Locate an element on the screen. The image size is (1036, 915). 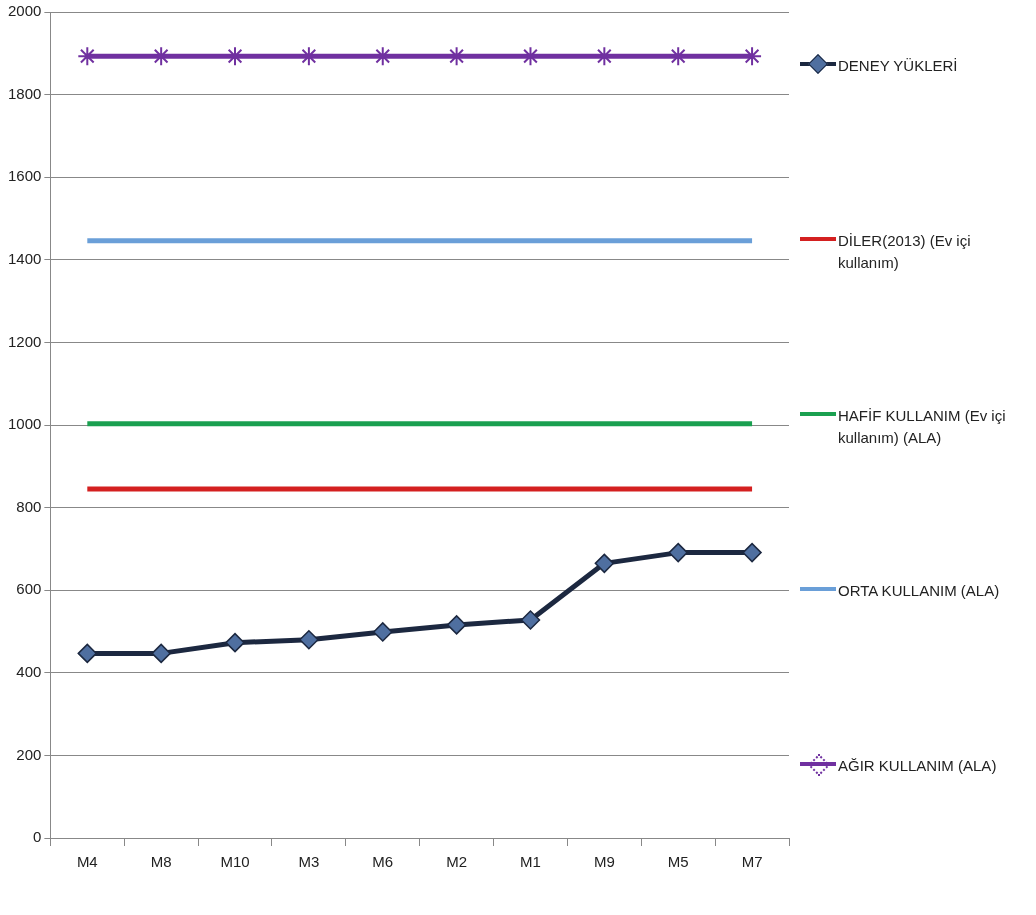
y-tick-label: 800 is located at coordinates (29, 506).